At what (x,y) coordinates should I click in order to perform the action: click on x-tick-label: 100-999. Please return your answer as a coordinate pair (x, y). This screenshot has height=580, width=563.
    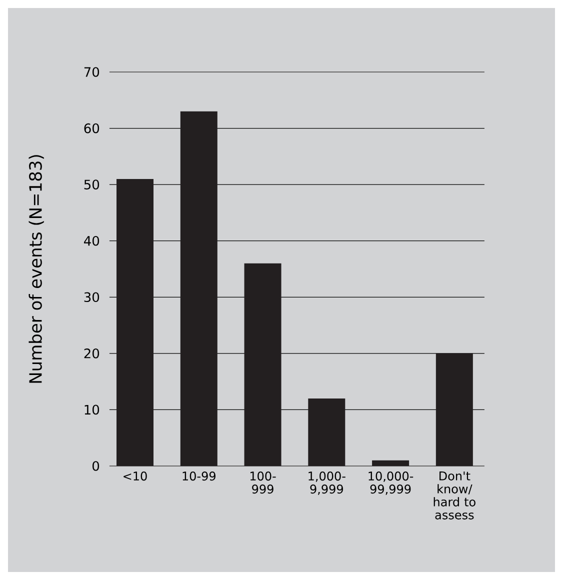
    Looking at the image, I should click on (263, 483).